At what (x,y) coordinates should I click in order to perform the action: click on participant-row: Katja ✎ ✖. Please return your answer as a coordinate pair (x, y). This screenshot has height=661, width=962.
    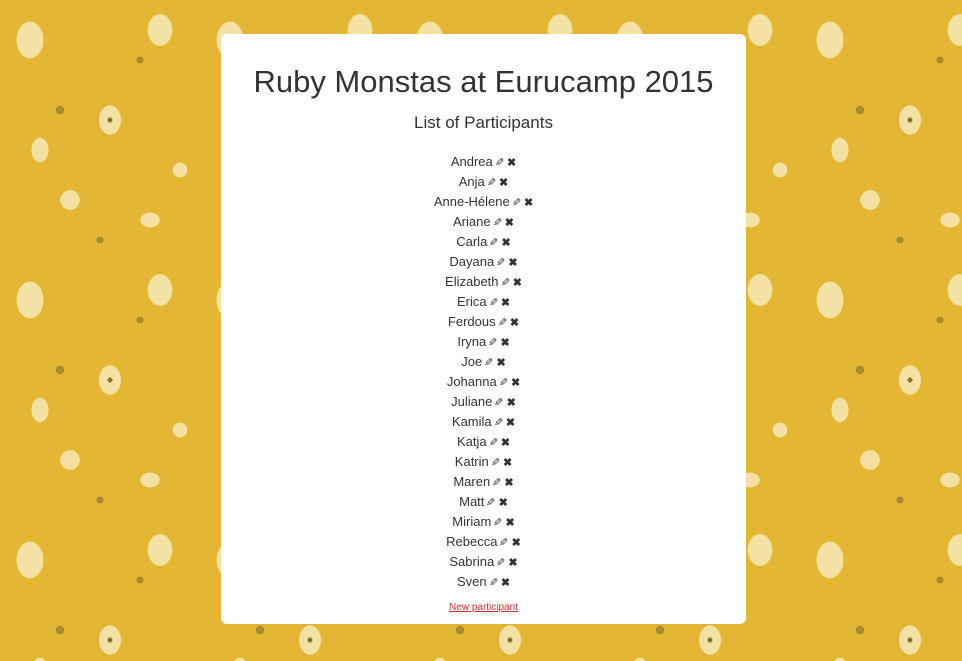
    Looking at the image, I should click on (483, 442).